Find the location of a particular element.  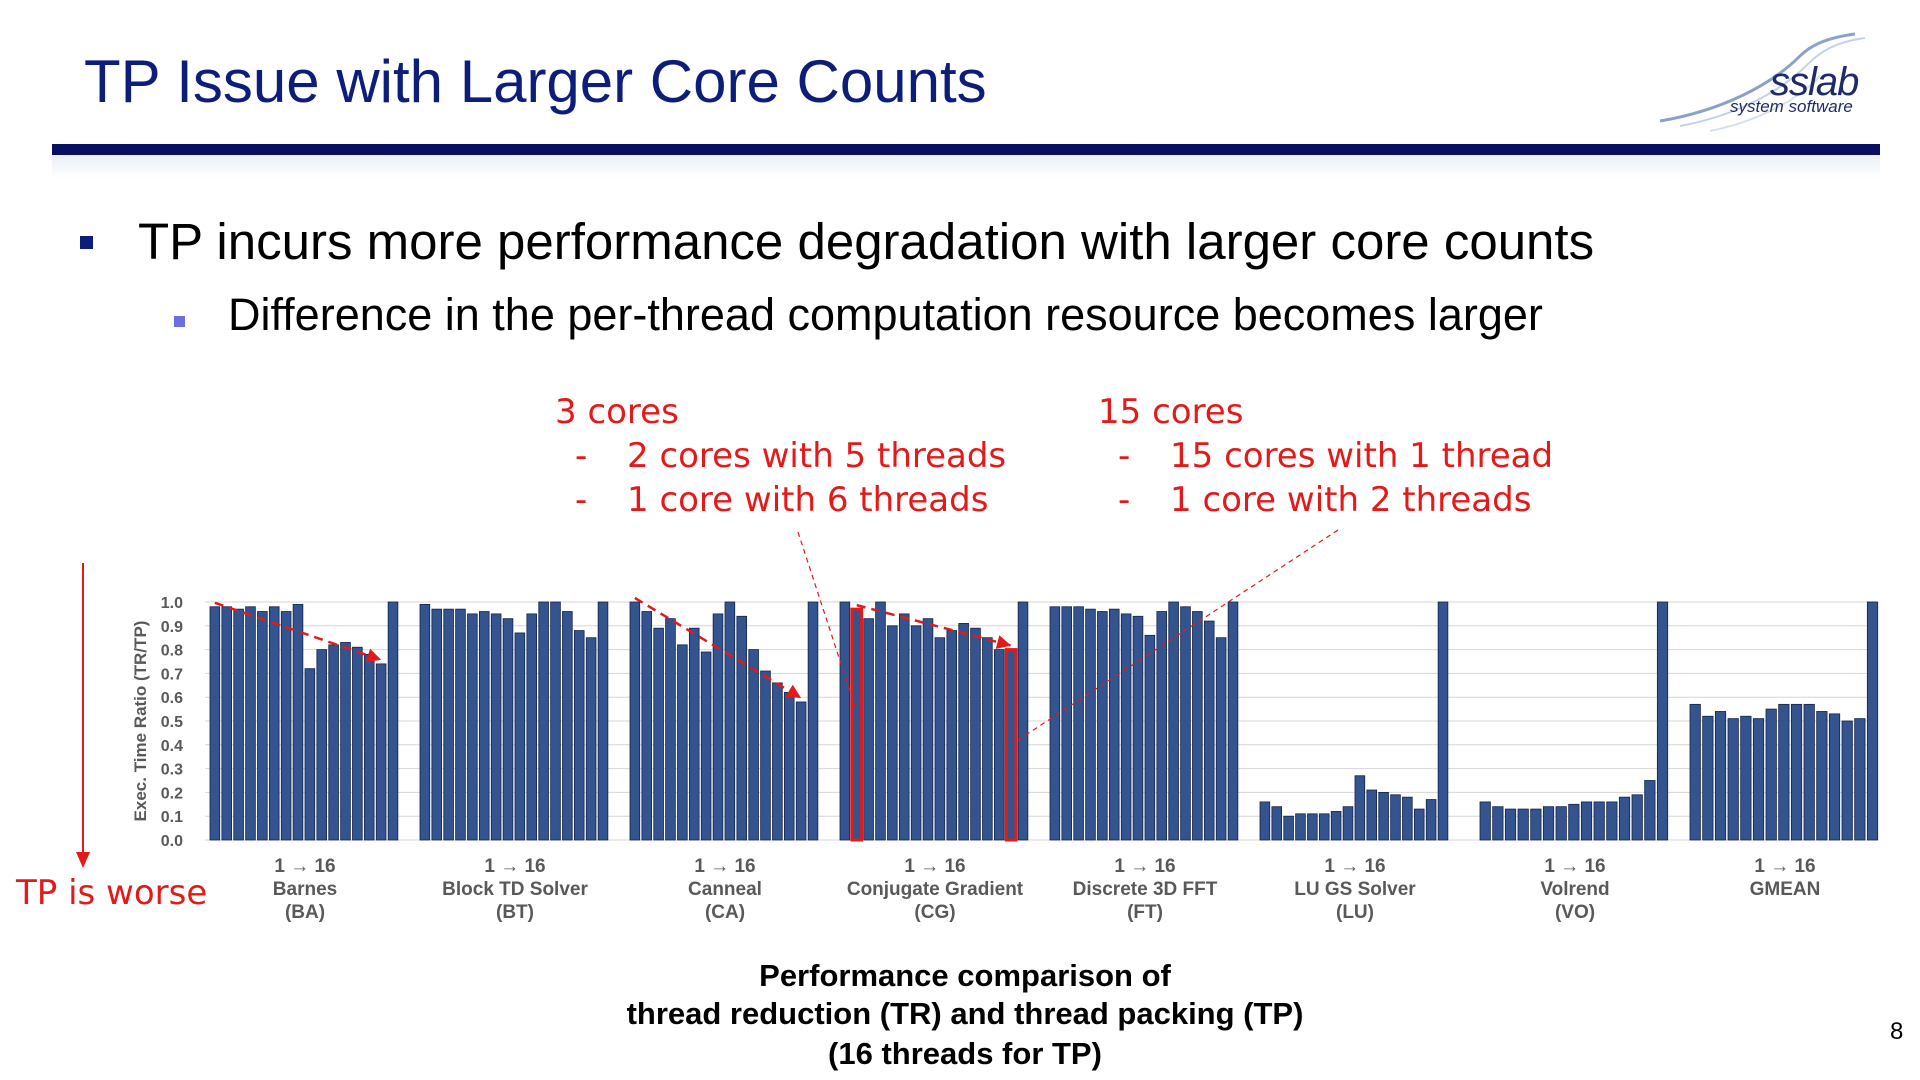

x-group-name-label: Block TD Solver is located at coordinates (515, 889).